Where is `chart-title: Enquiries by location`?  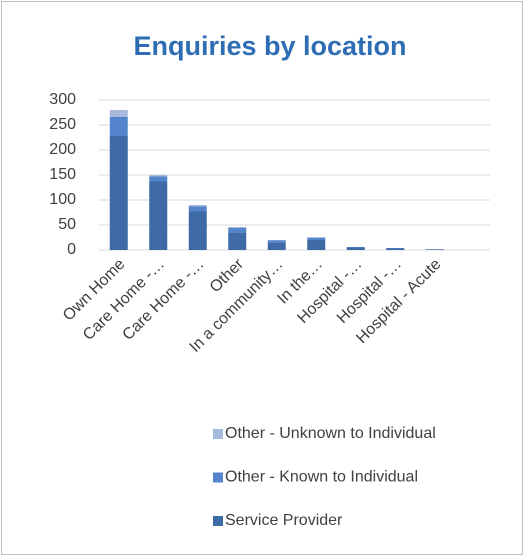
chart-title: Enquiries by location is located at coordinates (269, 46).